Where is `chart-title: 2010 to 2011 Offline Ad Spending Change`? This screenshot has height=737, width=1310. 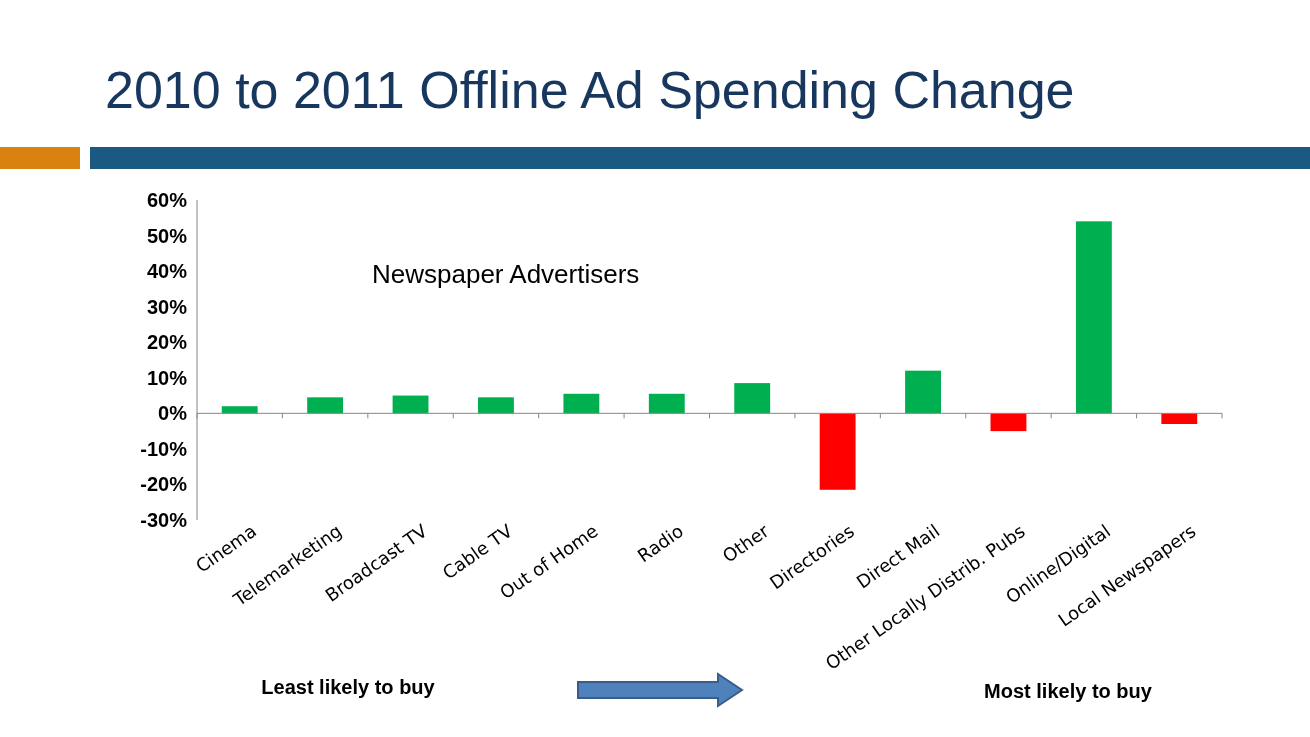 chart-title: 2010 to 2011 Offline Ad Spending Change is located at coordinates (590, 90).